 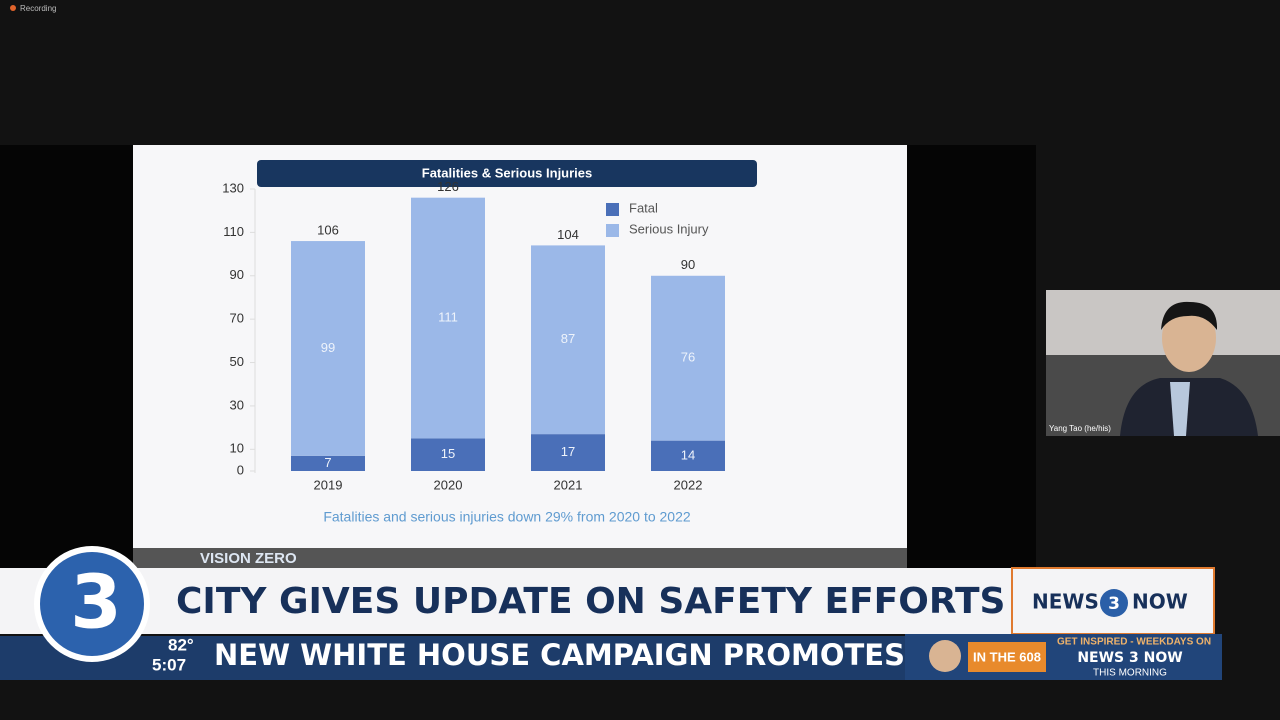 I want to click on person-body, so click(x=1189, y=407).